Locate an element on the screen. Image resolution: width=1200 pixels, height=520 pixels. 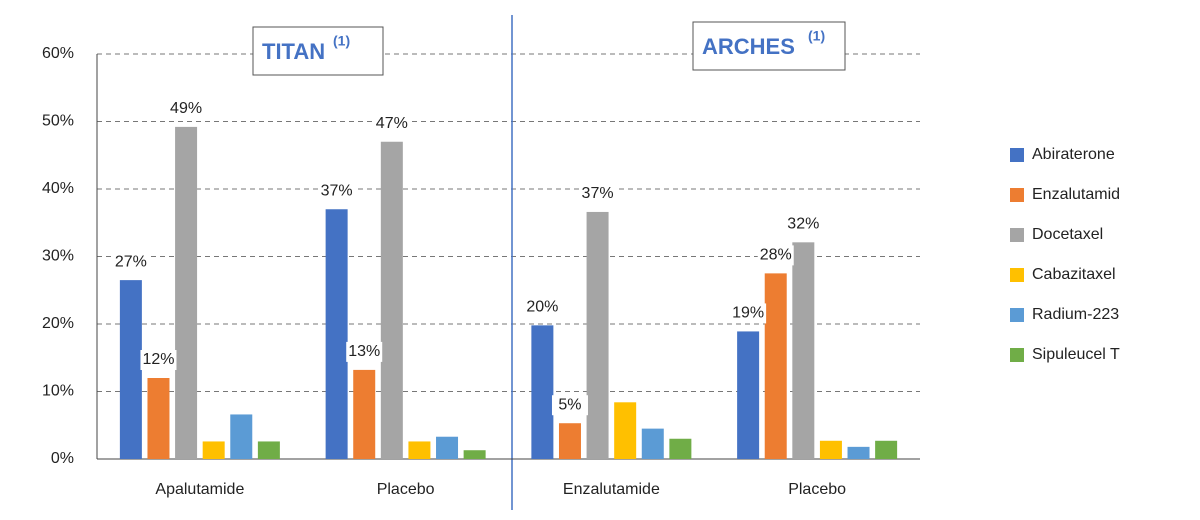
value-label: 13% is located at coordinates (364, 351).